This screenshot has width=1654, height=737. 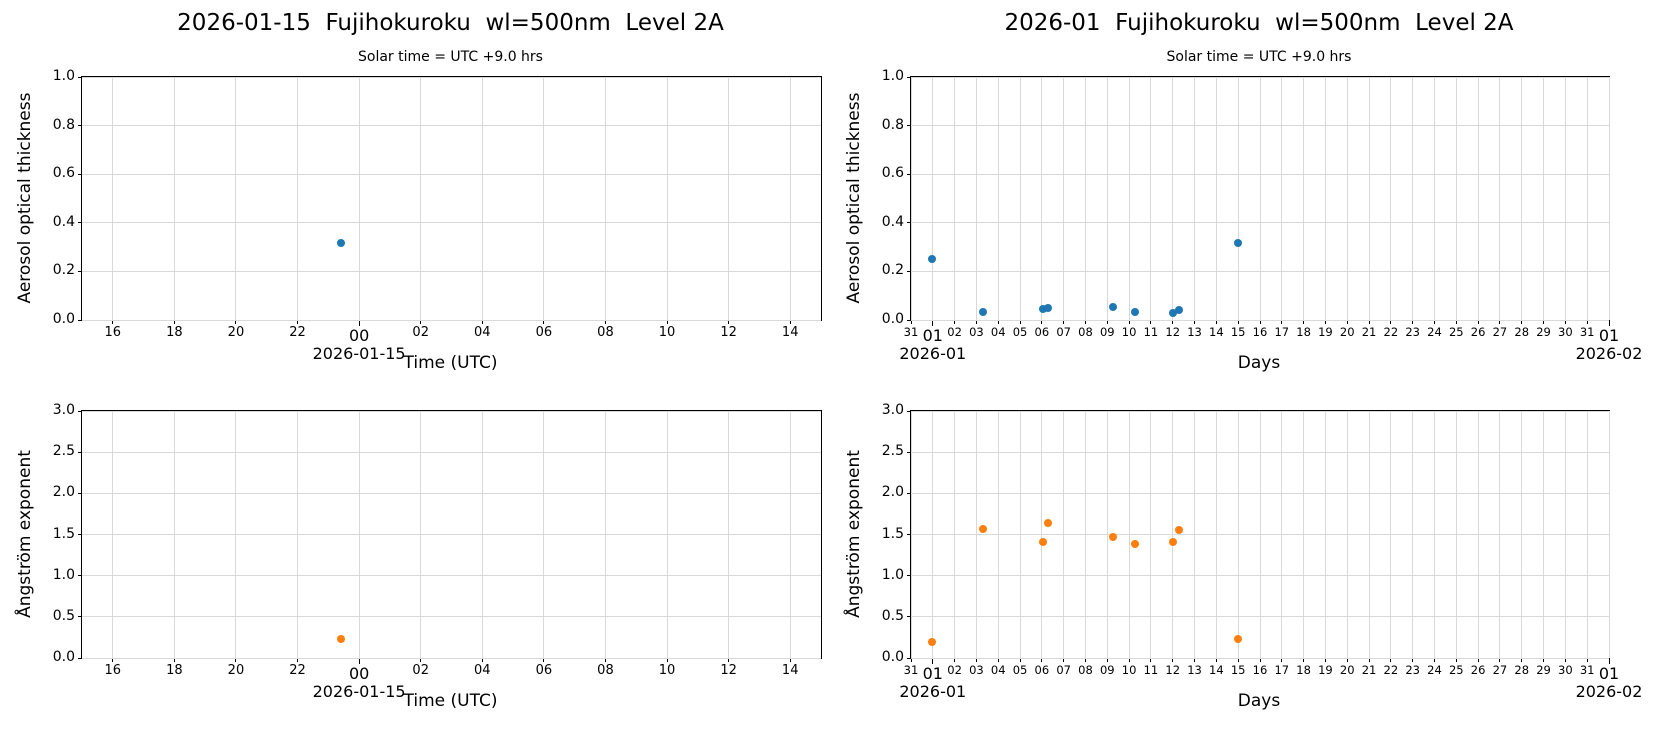 I want to click on x-tick-label: 06, so click(x=544, y=670).